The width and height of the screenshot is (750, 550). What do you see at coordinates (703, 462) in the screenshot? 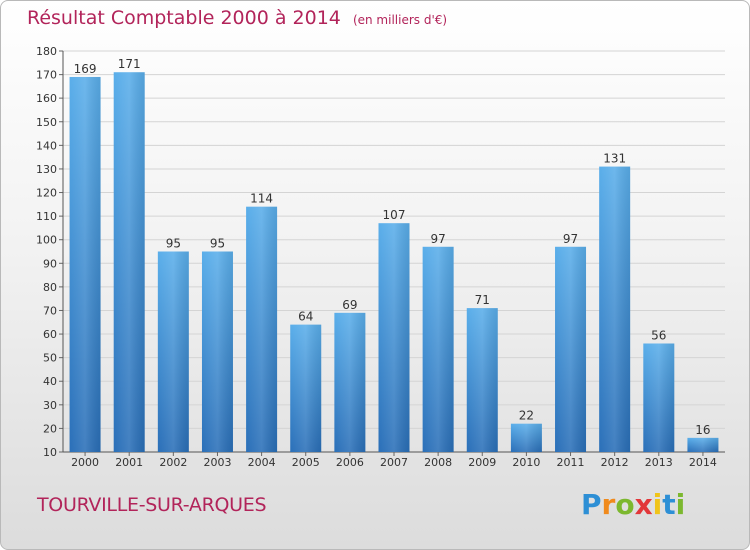
I see `x-tick-label: 2014` at bounding box center [703, 462].